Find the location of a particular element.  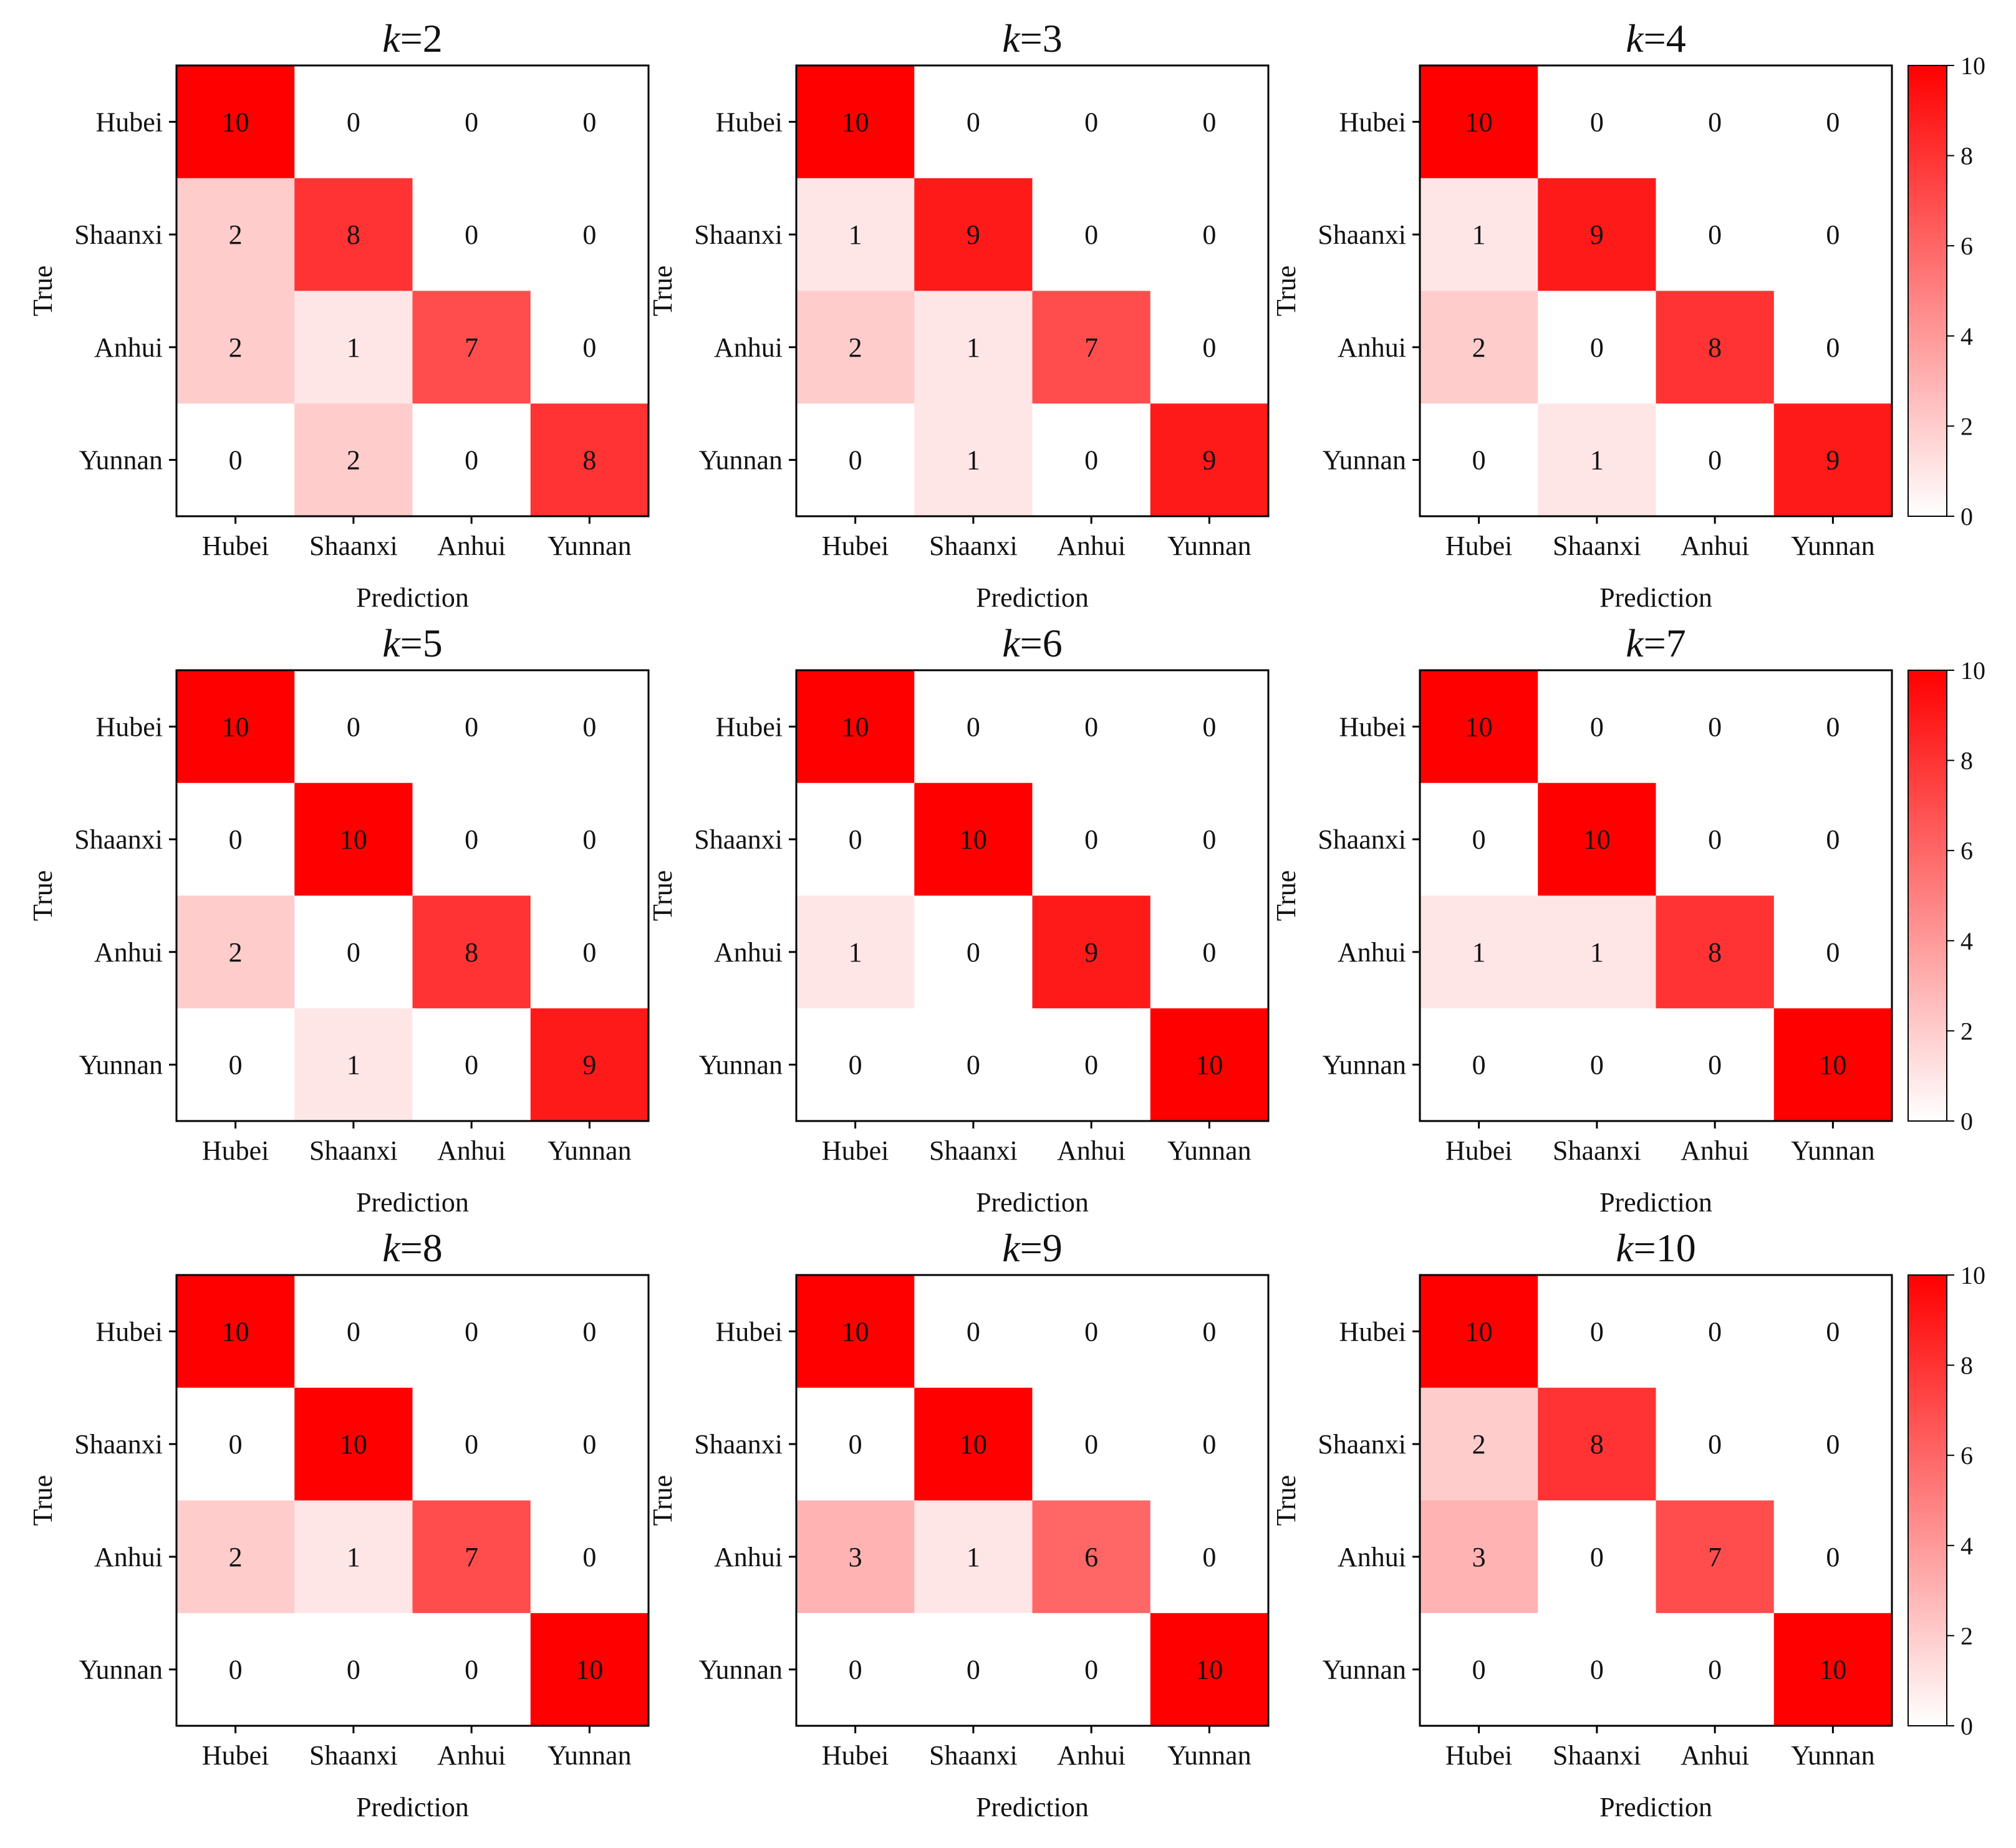

panel-title: k=6 is located at coordinates (1032, 643).